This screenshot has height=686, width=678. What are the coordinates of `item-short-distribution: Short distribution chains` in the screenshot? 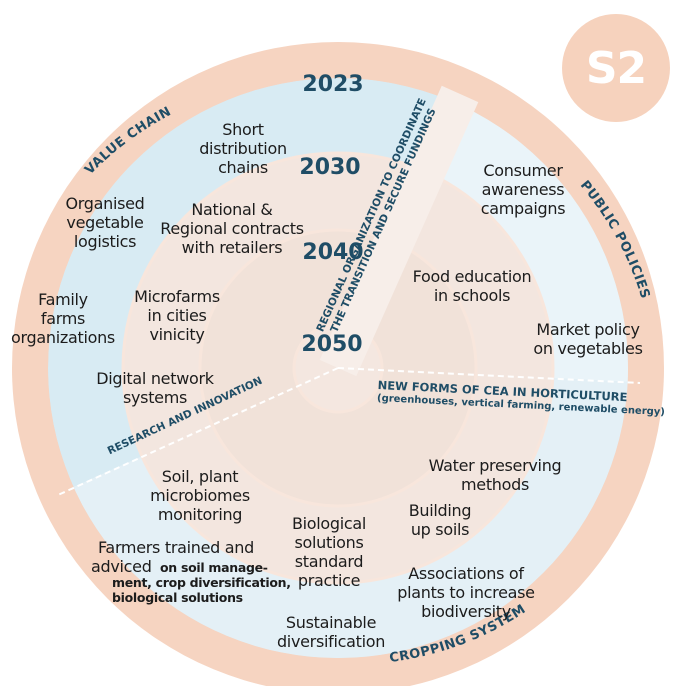 It's located at (243, 148).